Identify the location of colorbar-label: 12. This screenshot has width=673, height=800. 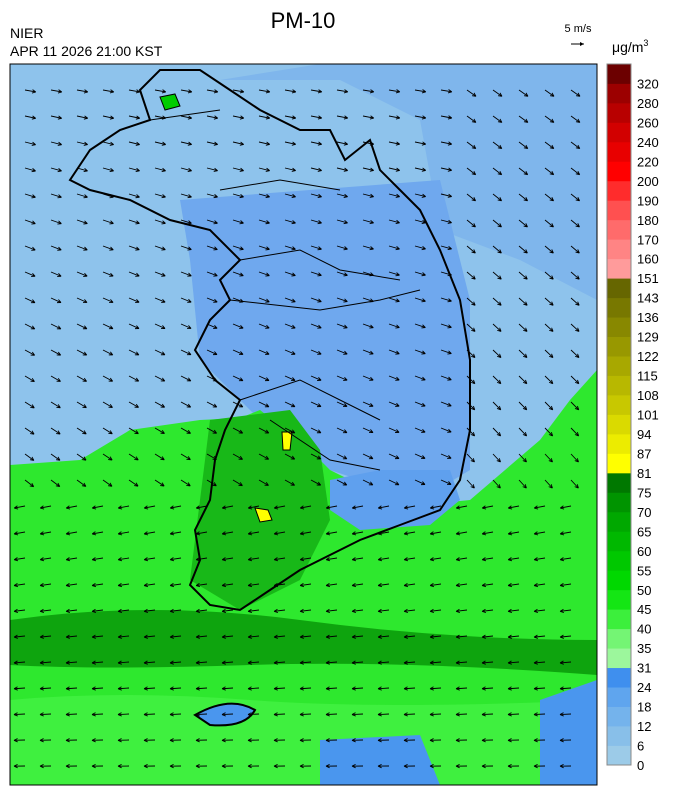
(644, 726).